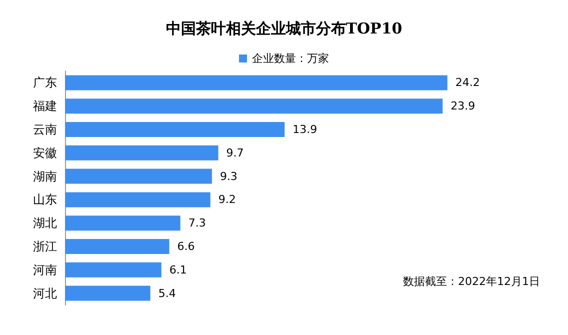  Describe the element at coordinates (471, 281) in the screenshot. I see `annotation: 数据截至：2022年12月1日` at that location.